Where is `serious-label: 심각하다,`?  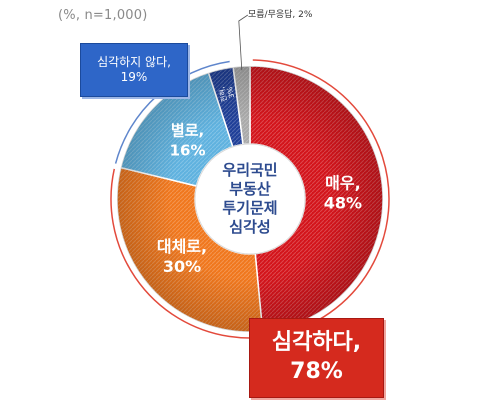 serious-label: 심각하다, is located at coordinates (316, 343).